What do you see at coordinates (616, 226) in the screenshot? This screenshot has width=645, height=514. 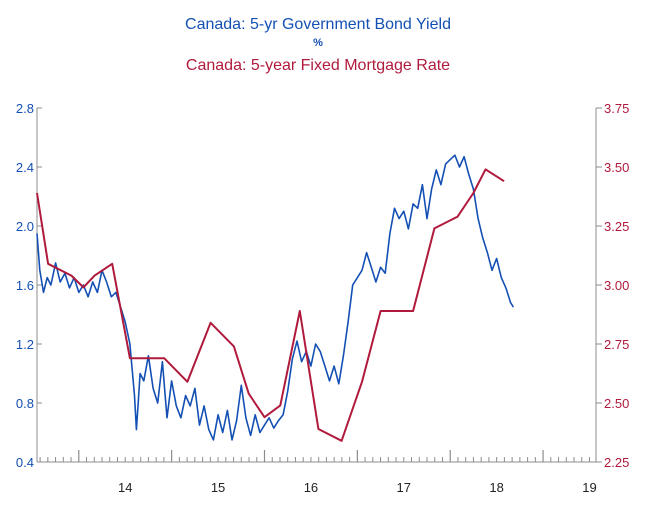 I see `right-y-tick-label: 3.25` at bounding box center [616, 226].